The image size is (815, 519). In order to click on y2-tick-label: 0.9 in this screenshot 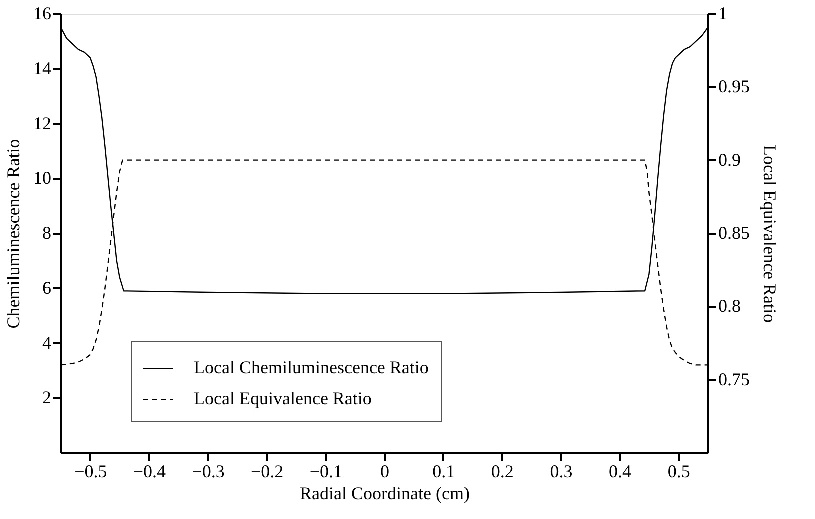, I will do `click(729, 160)`.